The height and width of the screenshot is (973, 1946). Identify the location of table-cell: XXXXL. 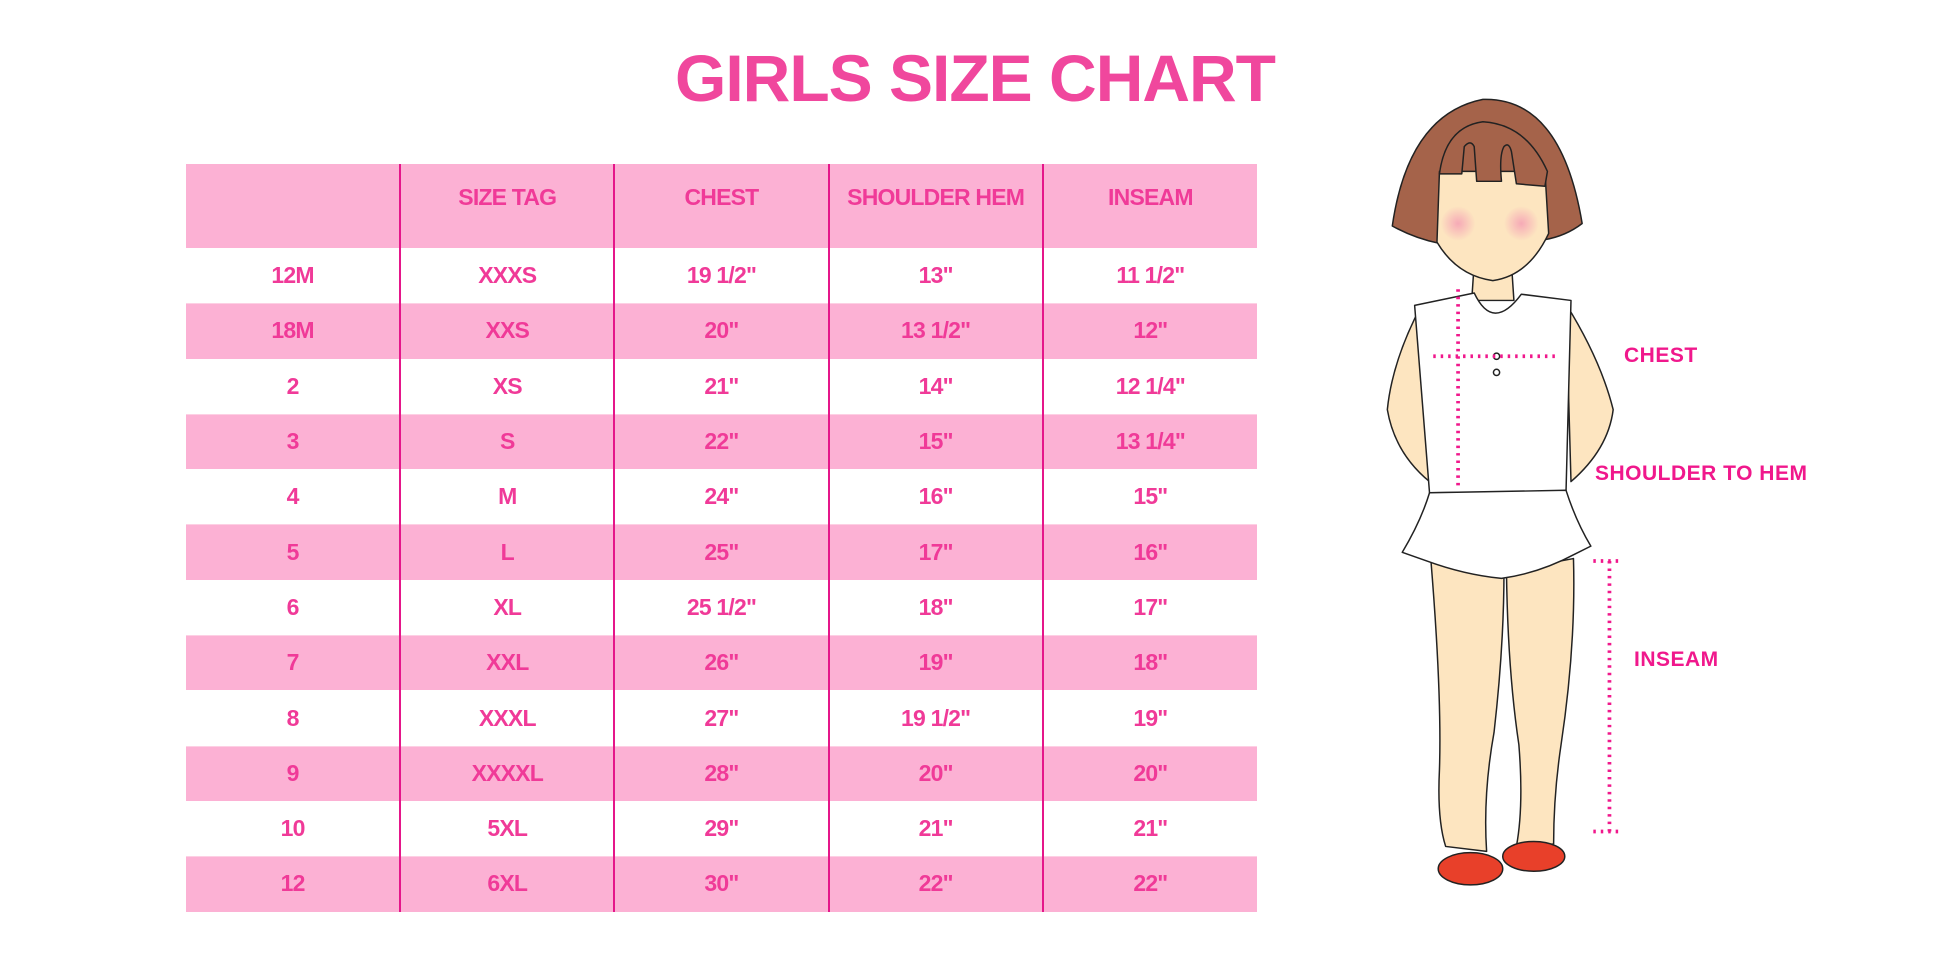
(507, 773).